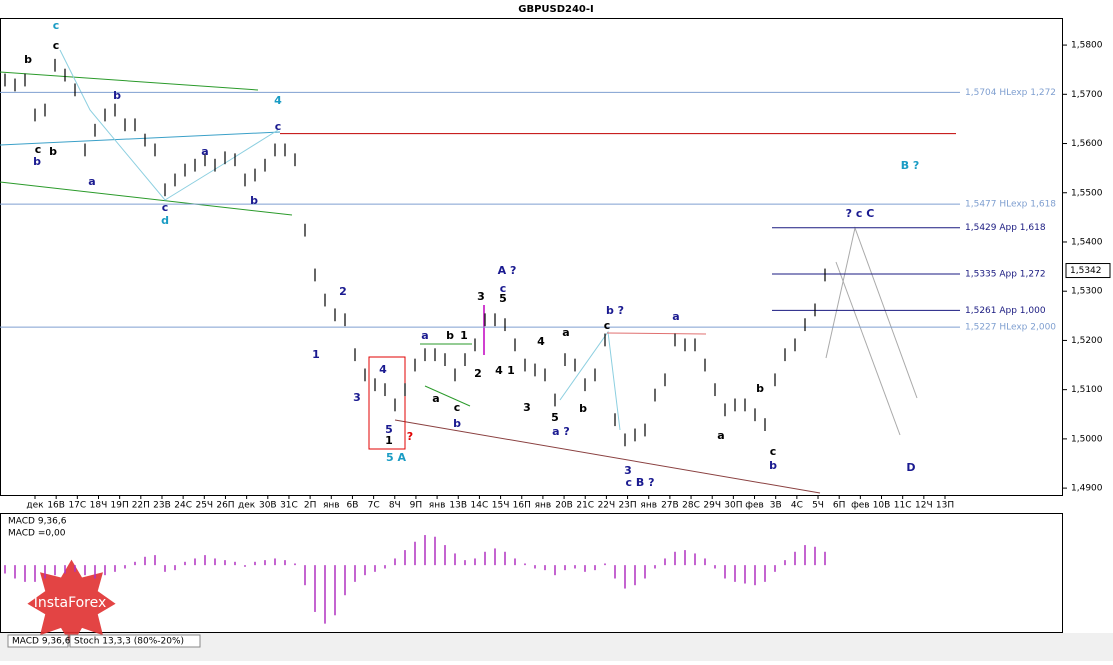  I want to click on wave-label: 5 A, so click(396, 457).